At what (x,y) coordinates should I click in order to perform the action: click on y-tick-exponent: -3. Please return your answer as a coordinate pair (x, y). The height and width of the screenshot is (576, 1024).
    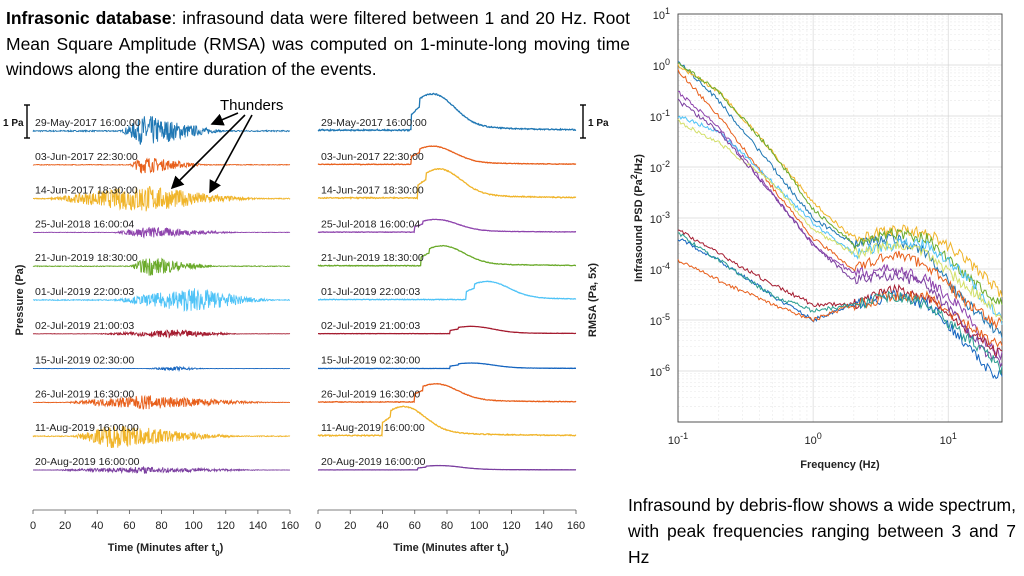
    Looking at the image, I should click on (666, 215).